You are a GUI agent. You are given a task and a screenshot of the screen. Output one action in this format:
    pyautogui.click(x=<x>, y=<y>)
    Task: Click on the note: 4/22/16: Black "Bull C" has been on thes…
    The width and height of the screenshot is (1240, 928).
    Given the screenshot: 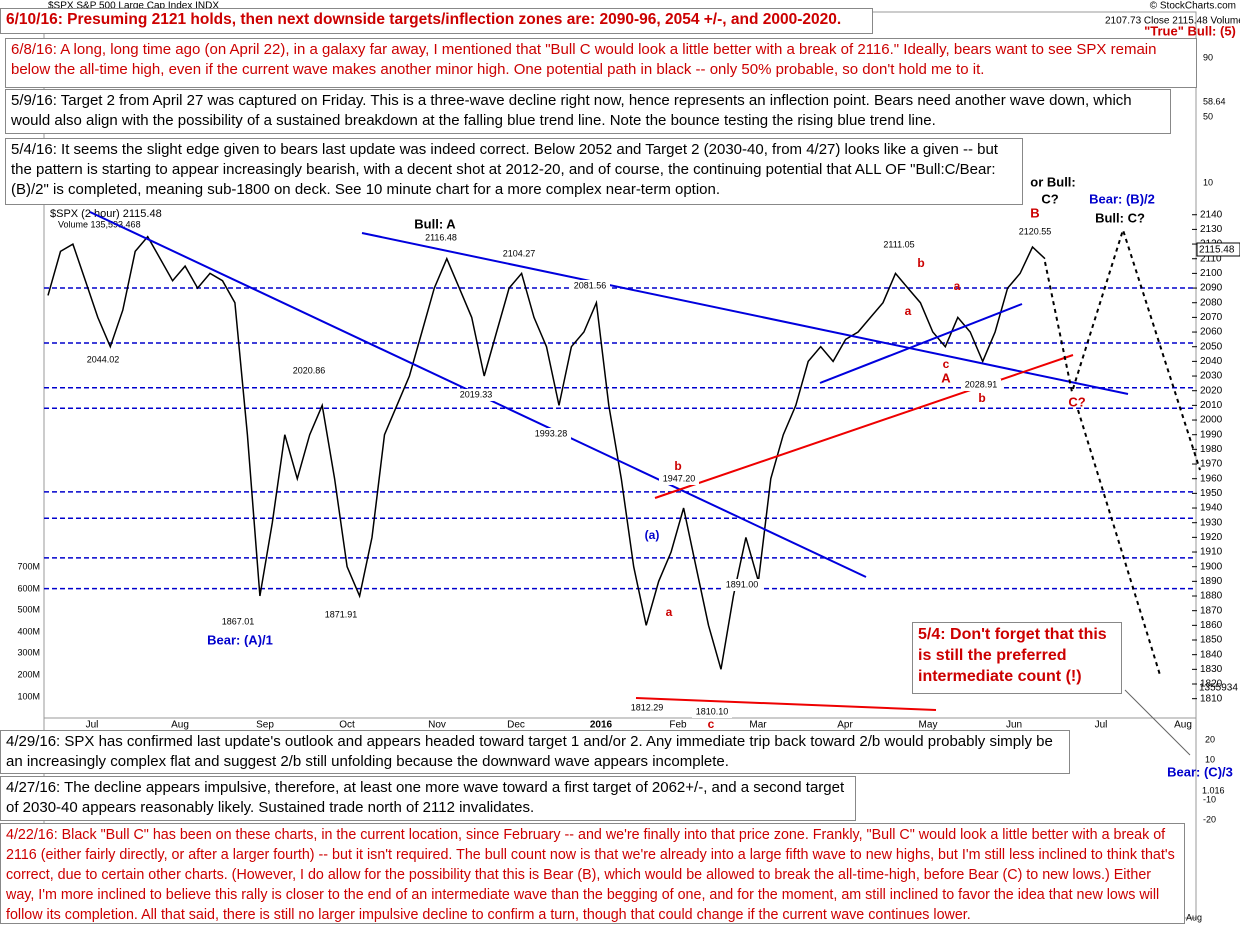 What is the action you would take?
    pyautogui.click(x=592, y=873)
    